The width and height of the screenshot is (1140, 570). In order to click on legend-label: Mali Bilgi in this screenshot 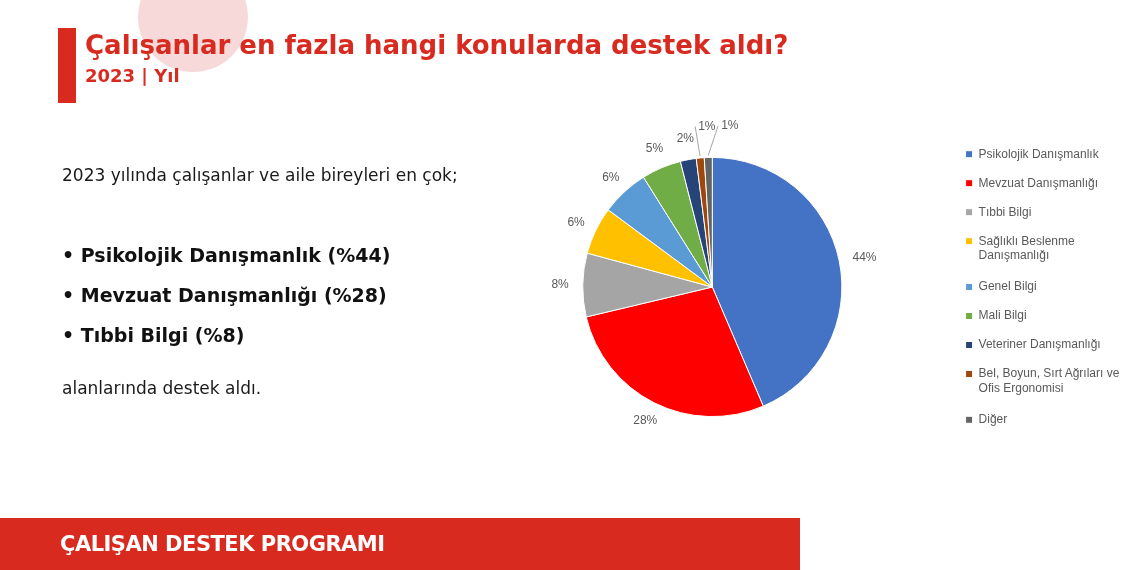, I will do `click(1002, 315)`.